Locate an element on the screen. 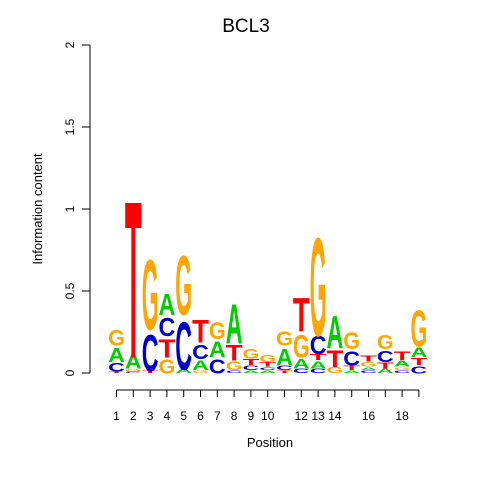 The image size is (480, 480). x-tick-label: 9 is located at coordinates (251, 416).